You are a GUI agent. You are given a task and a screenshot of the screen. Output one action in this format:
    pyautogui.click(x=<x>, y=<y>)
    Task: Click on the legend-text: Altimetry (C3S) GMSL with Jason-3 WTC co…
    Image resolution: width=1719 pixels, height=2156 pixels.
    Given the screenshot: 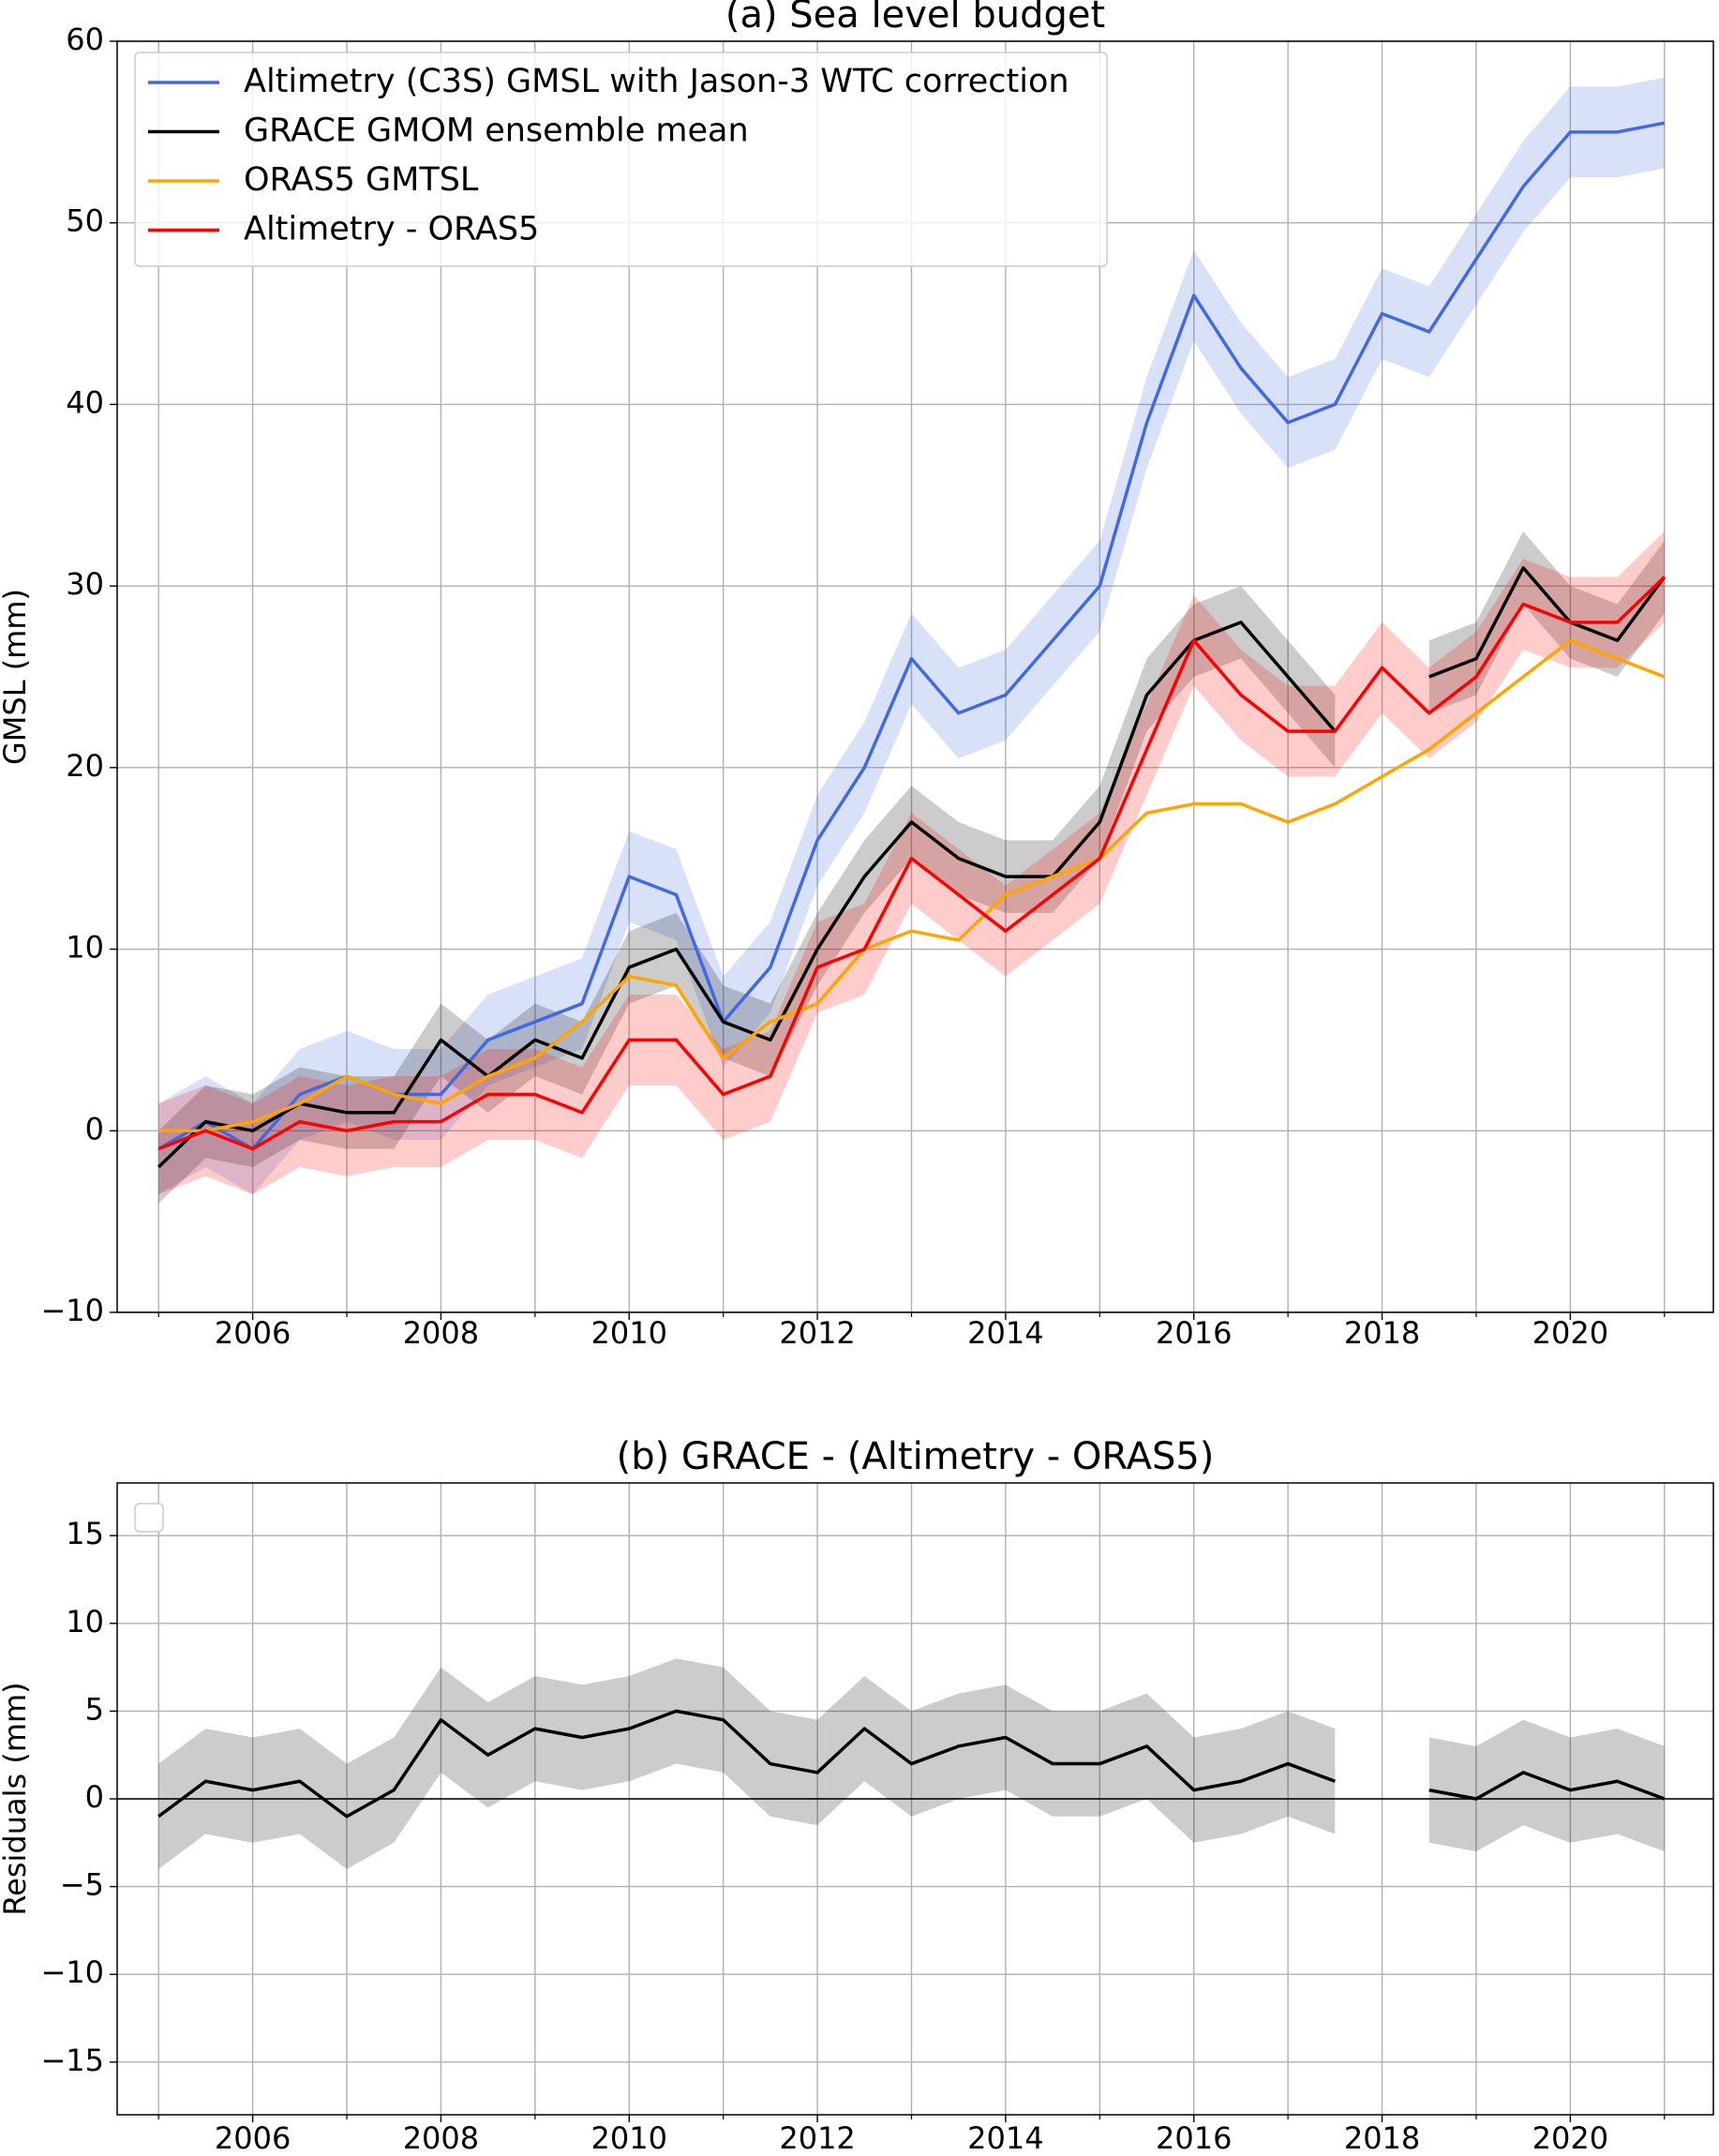 What is the action you would take?
    pyautogui.click(x=657, y=82)
    